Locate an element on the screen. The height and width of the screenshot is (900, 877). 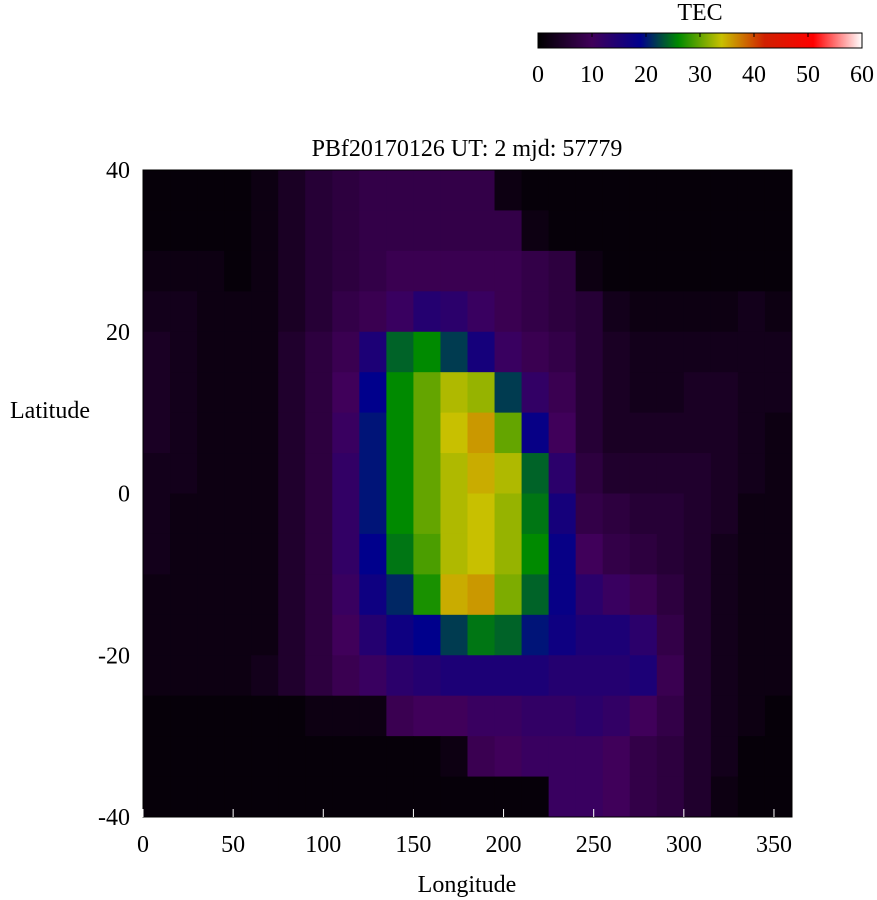
colorbar-tick-label: 20 is located at coordinates (646, 75).